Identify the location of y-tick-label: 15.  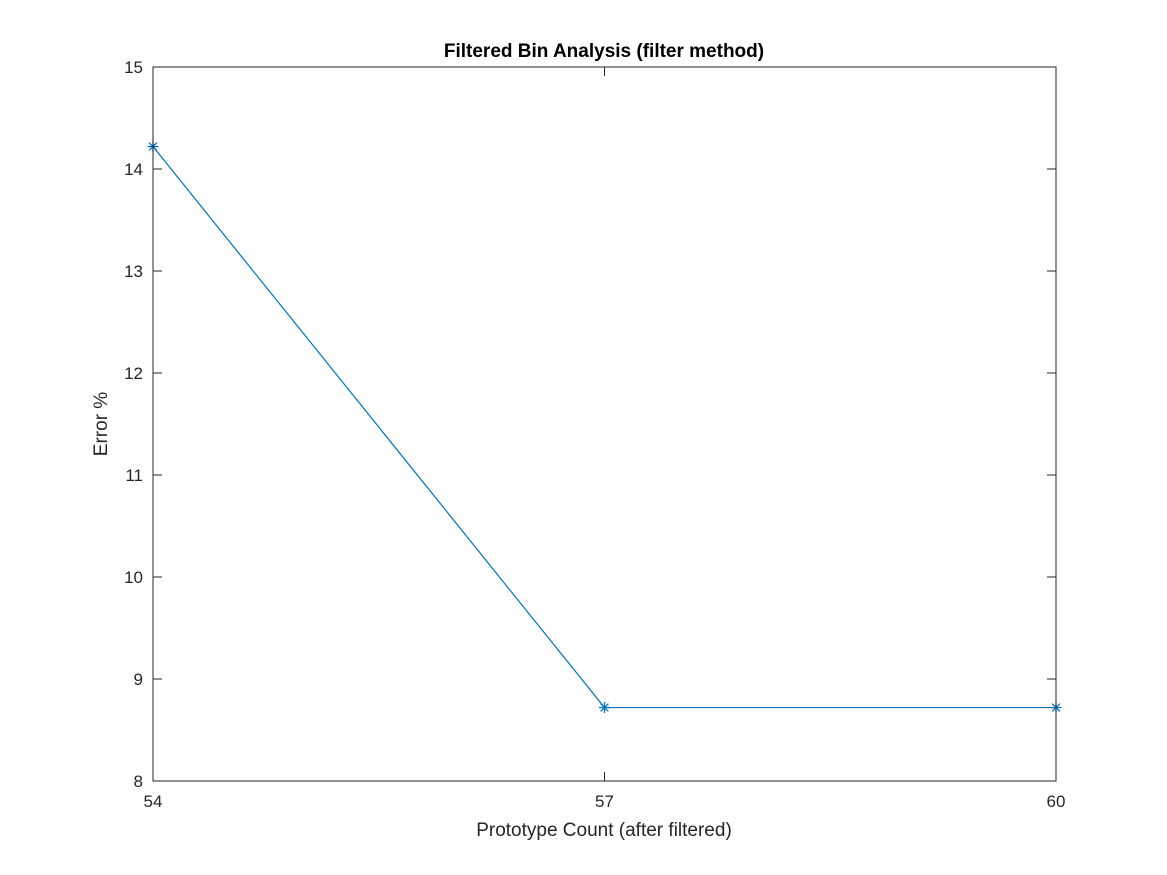
(133, 67).